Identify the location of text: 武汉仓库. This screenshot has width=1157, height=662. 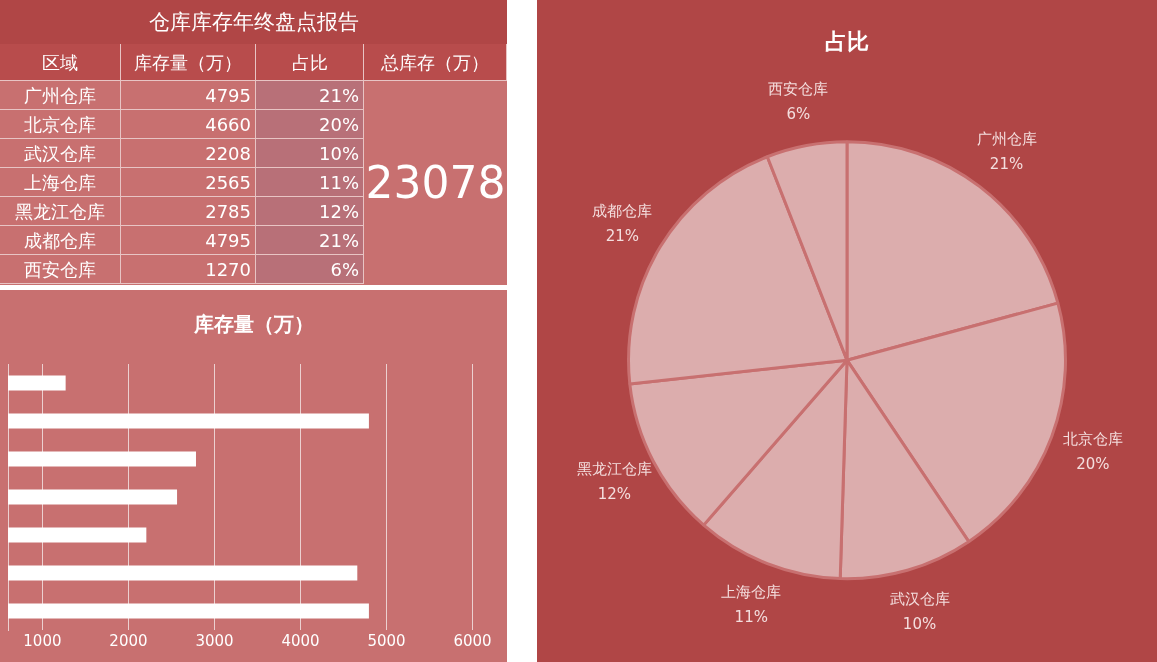
(60, 153).